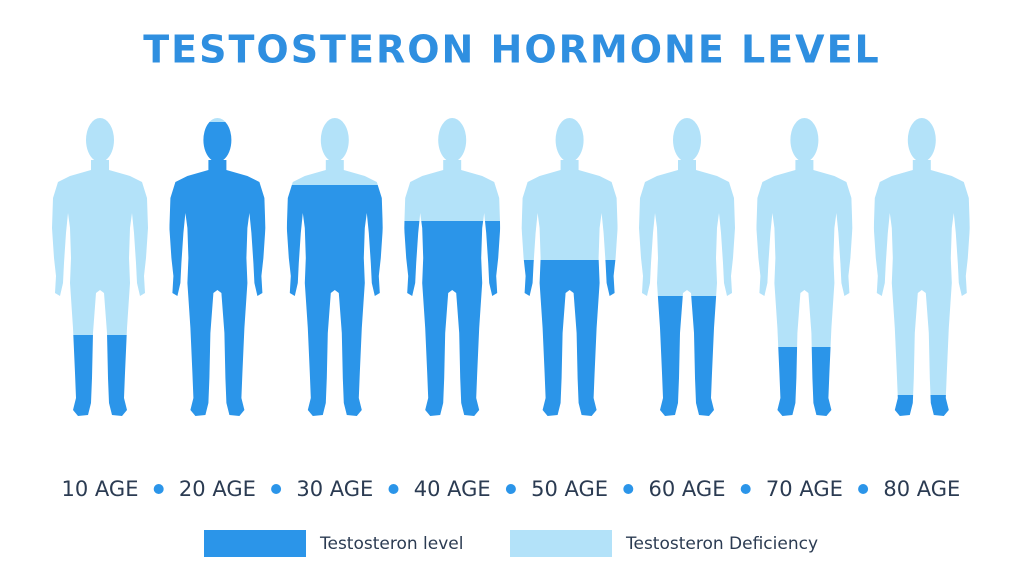 This screenshot has height=586, width=1024. What do you see at coordinates (452, 489) in the screenshot?
I see `category-label: 40 AGE` at bounding box center [452, 489].